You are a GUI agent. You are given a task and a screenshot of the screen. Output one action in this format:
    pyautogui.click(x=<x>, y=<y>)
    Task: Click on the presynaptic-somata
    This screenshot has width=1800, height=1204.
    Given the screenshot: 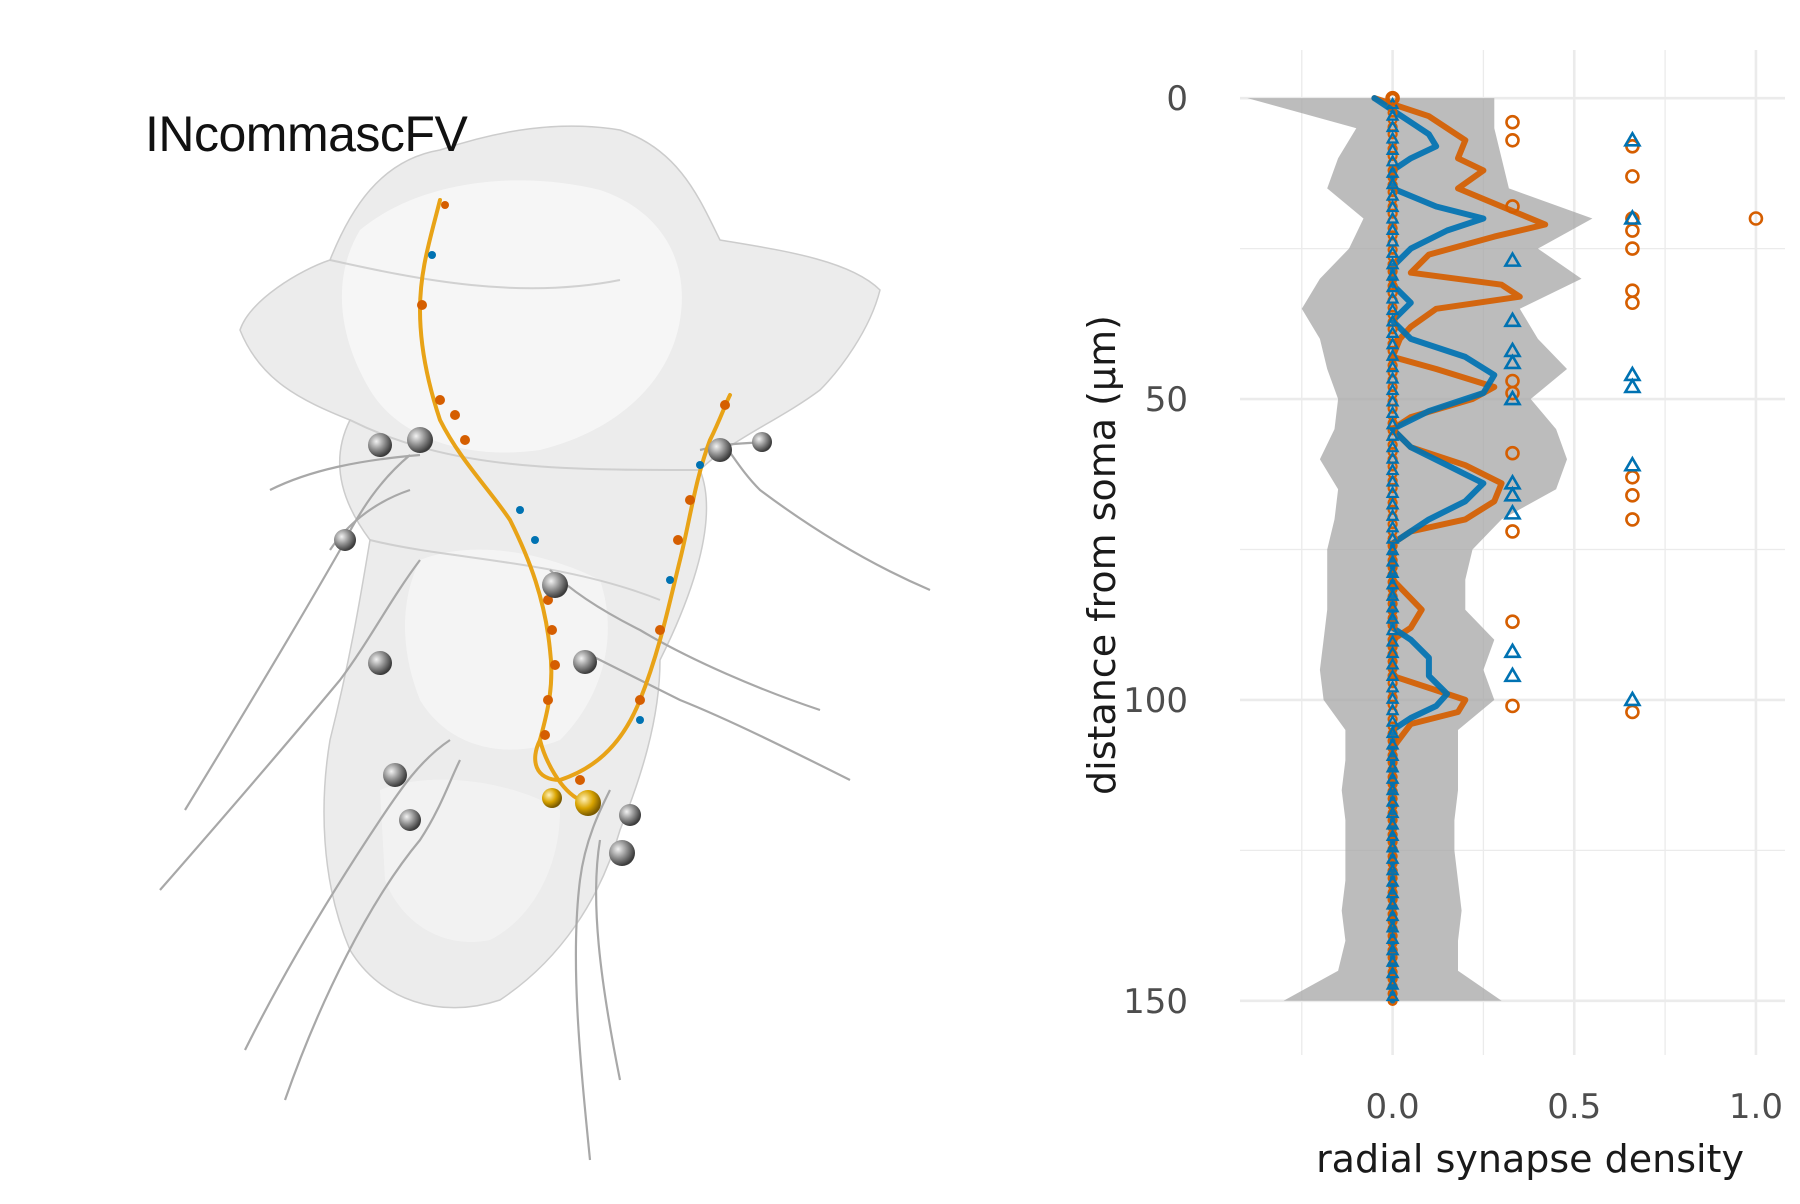 What is the action you would take?
    pyautogui.click(x=553, y=646)
    